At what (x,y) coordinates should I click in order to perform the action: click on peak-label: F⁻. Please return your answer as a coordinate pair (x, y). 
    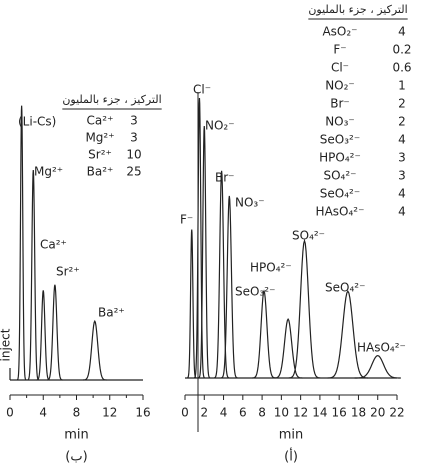
    Looking at the image, I should click on (186, 220).